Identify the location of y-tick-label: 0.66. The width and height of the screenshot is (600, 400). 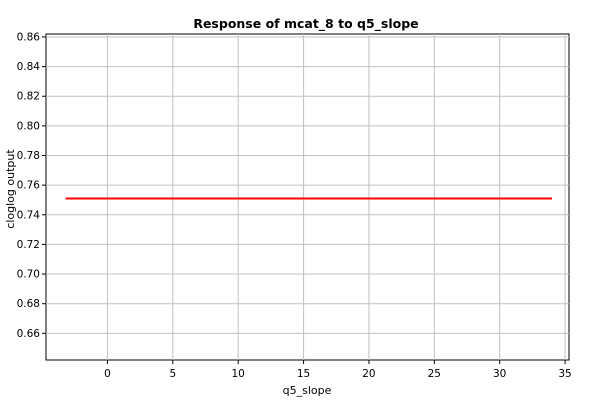
(29, 334).